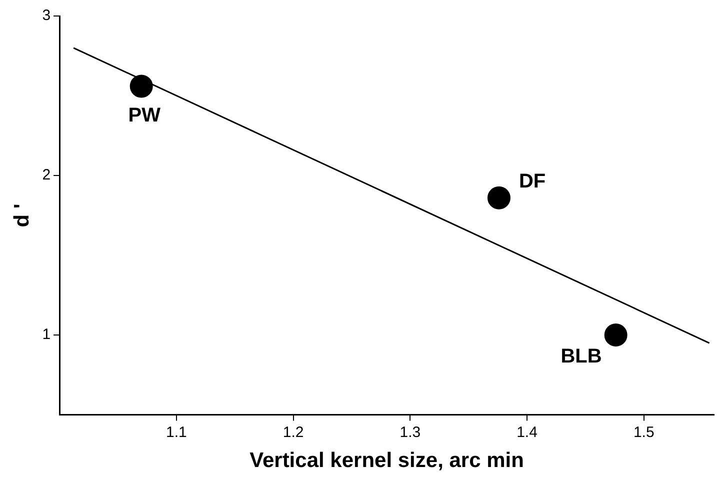 The width and height of the screenshot is (726, 484). Describe the element at coordinates (527, 432) in the screenshot. I see `x-tick-label: 1.4` at that location.